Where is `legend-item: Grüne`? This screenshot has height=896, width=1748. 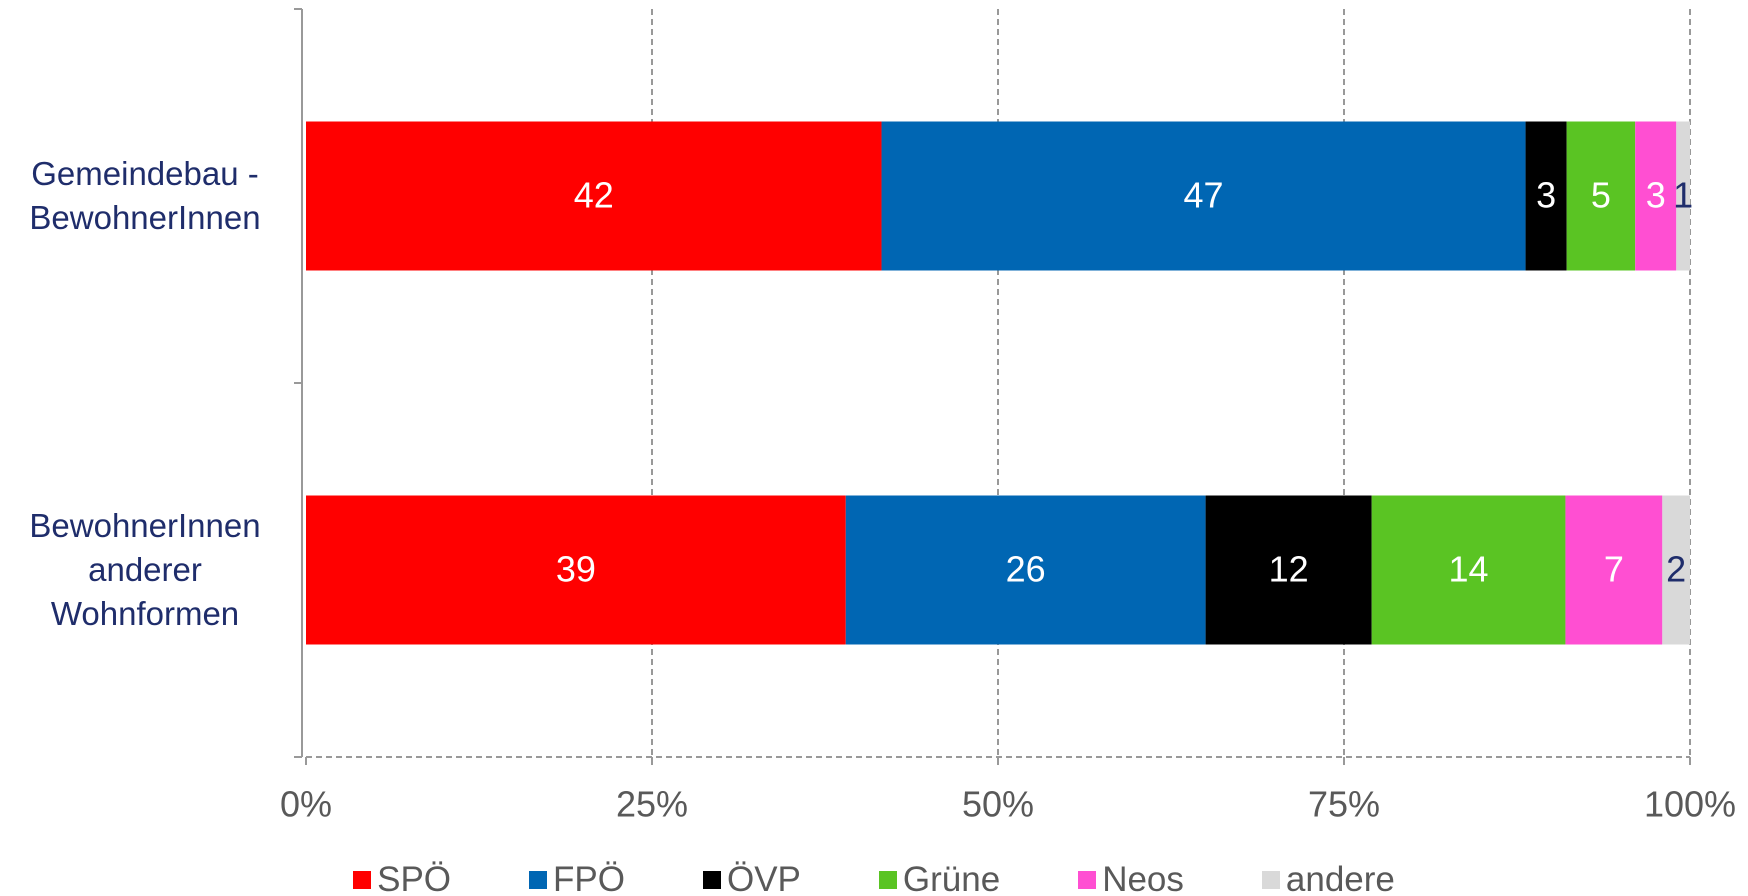
legend-item: Grüne is located at coordinates (939, 878).